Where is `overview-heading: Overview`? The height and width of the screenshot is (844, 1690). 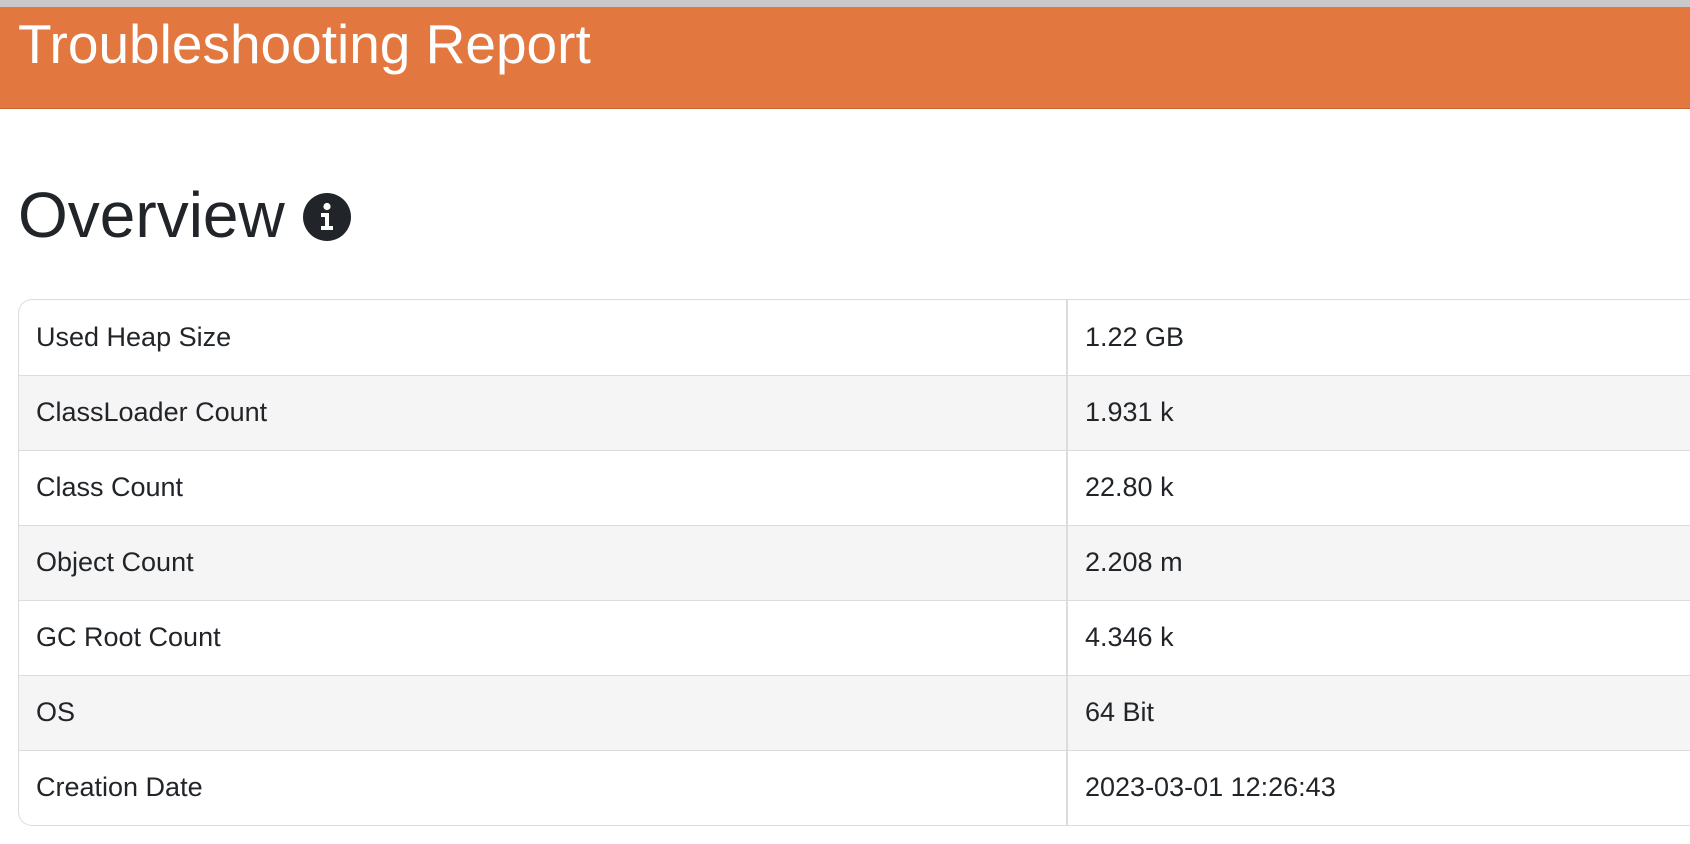 overview-heading: Overview is located at coordinates (184, 215).